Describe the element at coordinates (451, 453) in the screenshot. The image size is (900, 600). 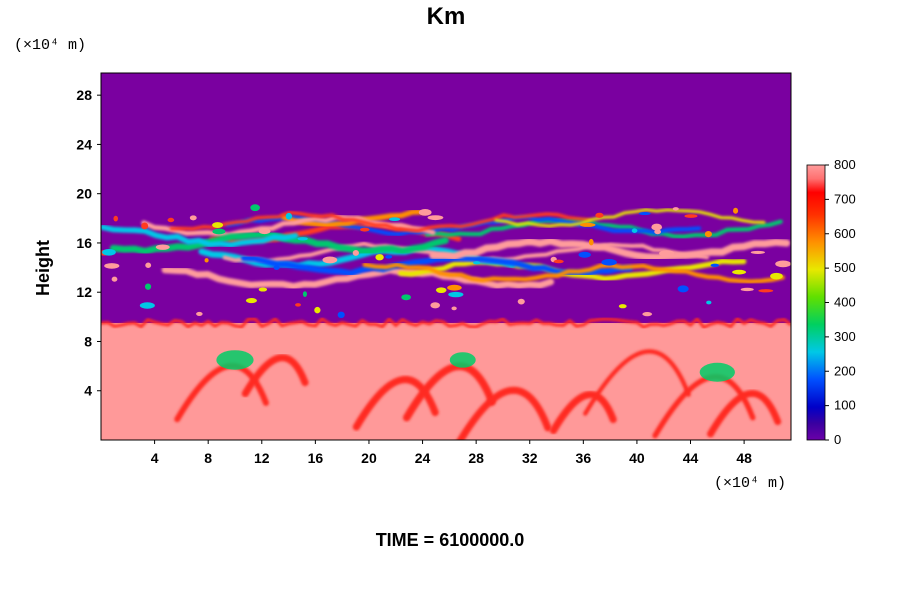
I see `x-axis-ticks: 4 8 12 16 20 24 28 32 36 40 44 48` at that location.